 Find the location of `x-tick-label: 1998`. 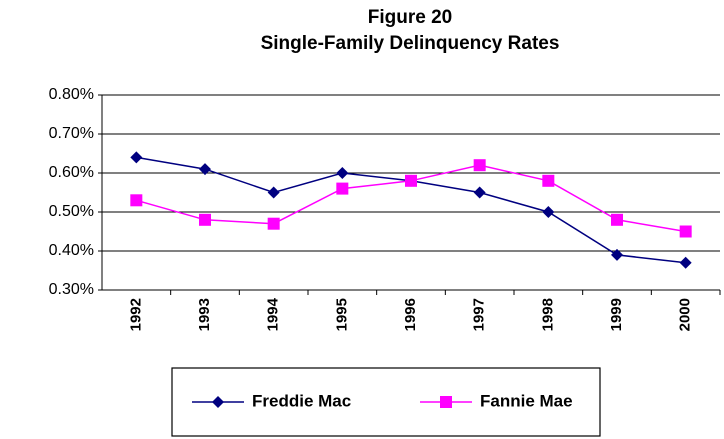

x-tick-label: 1998 is located at coordinates (547, 314).